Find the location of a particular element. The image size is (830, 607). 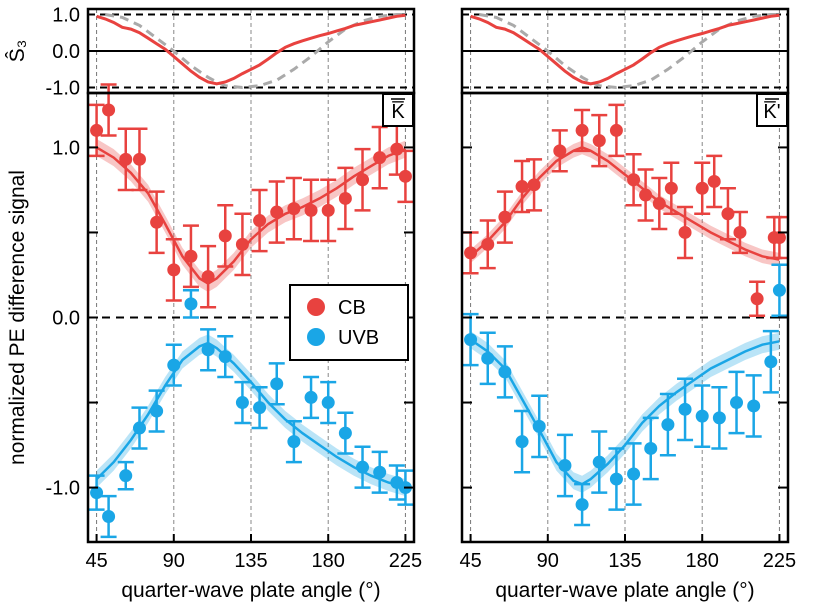

y-tick-label: -1.0 is located at coordinates (63, 489).